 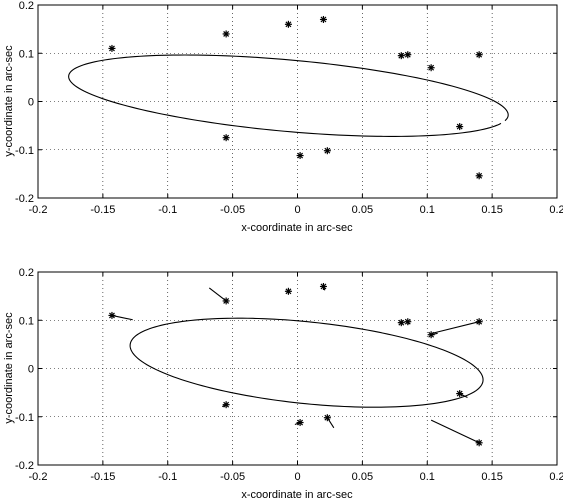 I want to click on bottom-x-tick-label: 0.05, so click(x=362, y=477).